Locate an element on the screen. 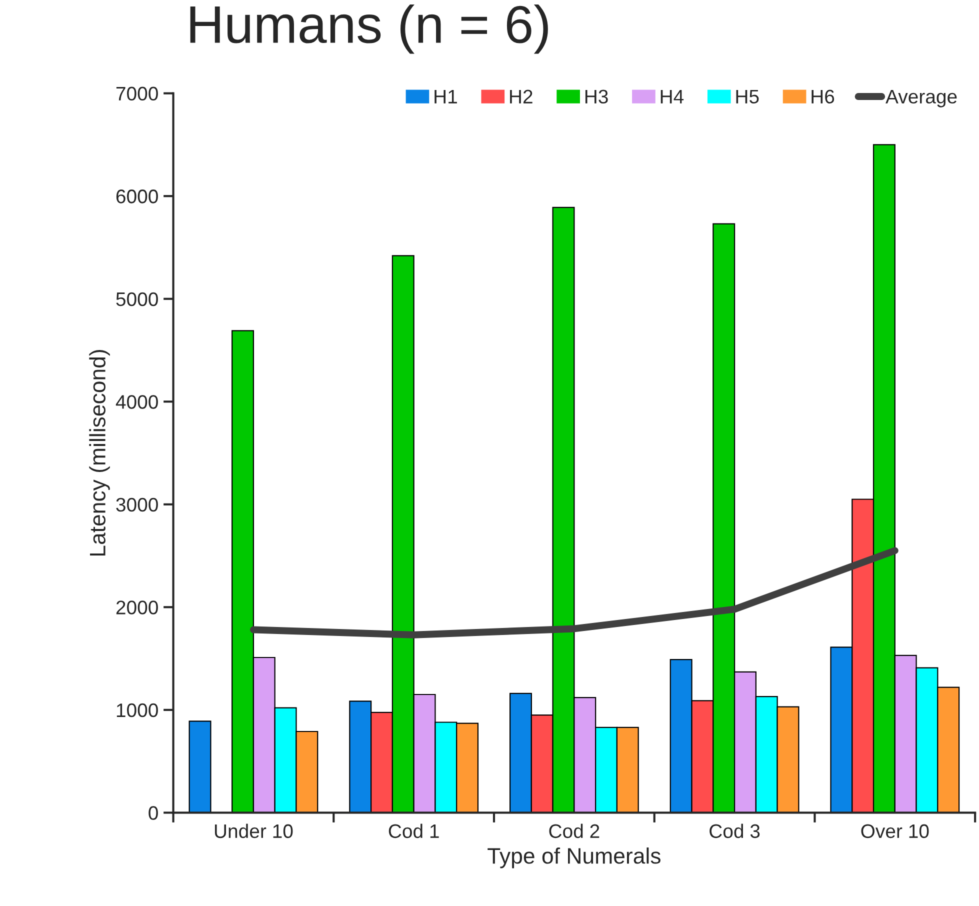 Image resolution: width=979 pixels, height=906 pixels. x-axis-title: Type of Numerals is located at coordinates (574, 857).